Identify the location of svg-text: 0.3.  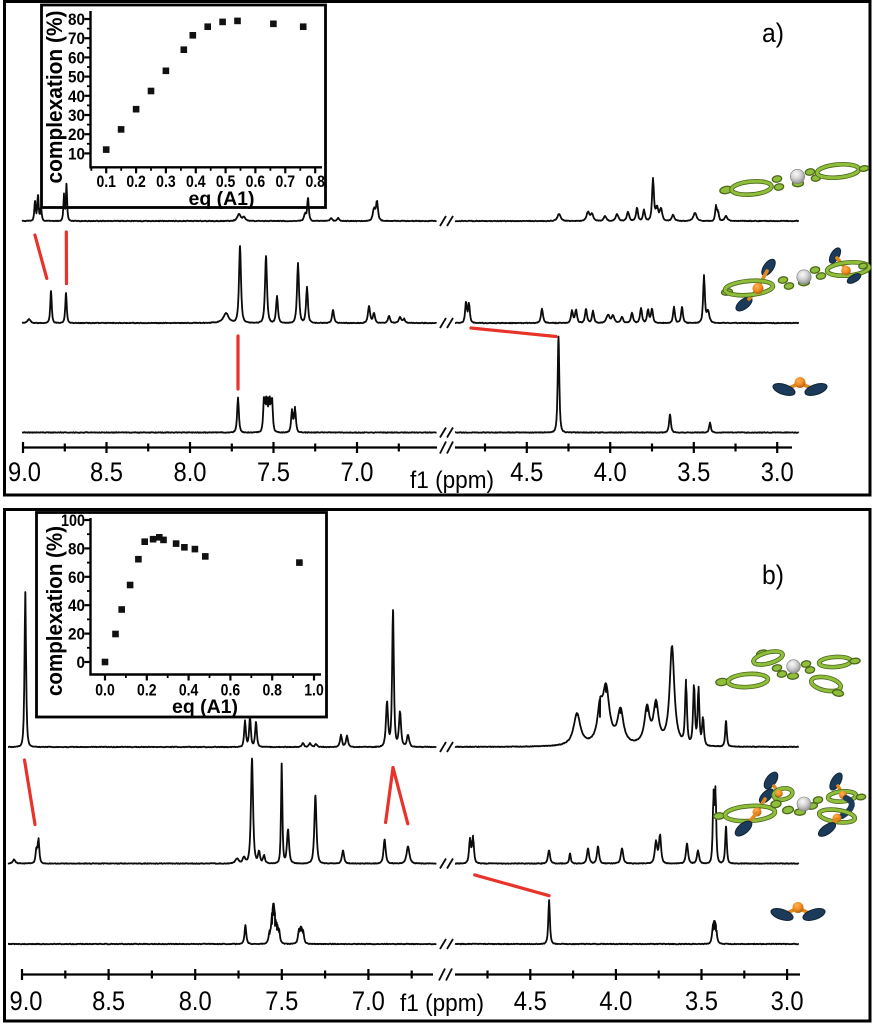
(166, 181).